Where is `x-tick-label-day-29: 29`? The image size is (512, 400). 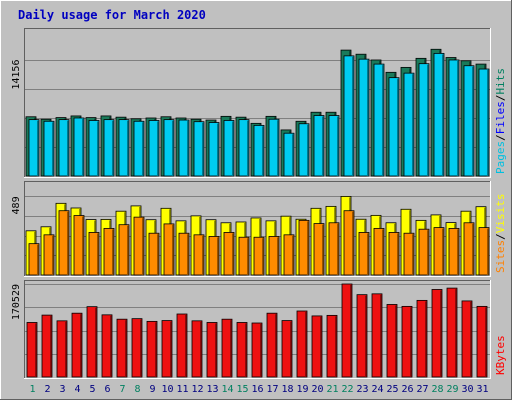
x-tick-label-day-29: 29 is located at coordinates (452, 389).